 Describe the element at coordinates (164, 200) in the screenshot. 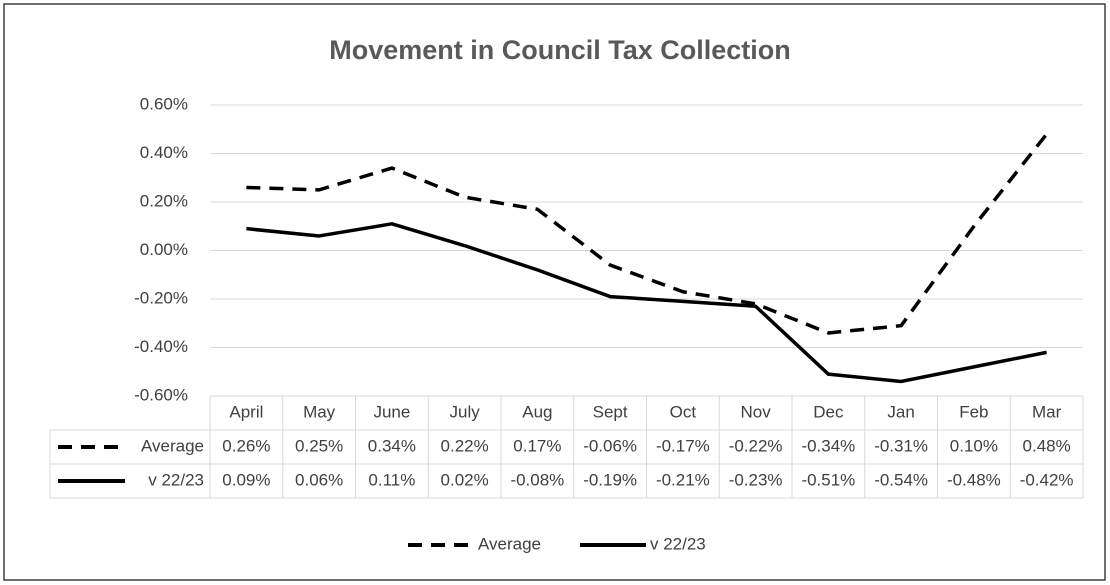

I see `y-tick-label: 0.20%` at that location.